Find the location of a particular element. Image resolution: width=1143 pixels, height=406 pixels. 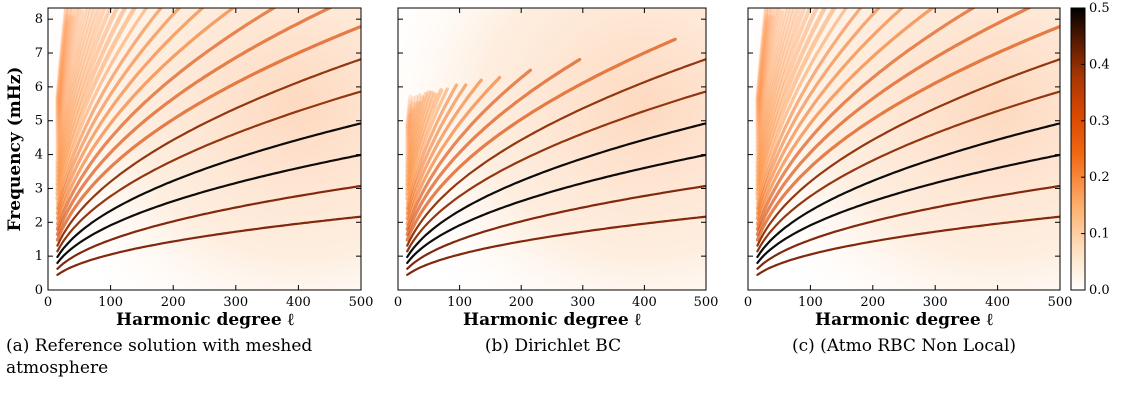

colorbar-gradient is located at coordinates (1078, 149).